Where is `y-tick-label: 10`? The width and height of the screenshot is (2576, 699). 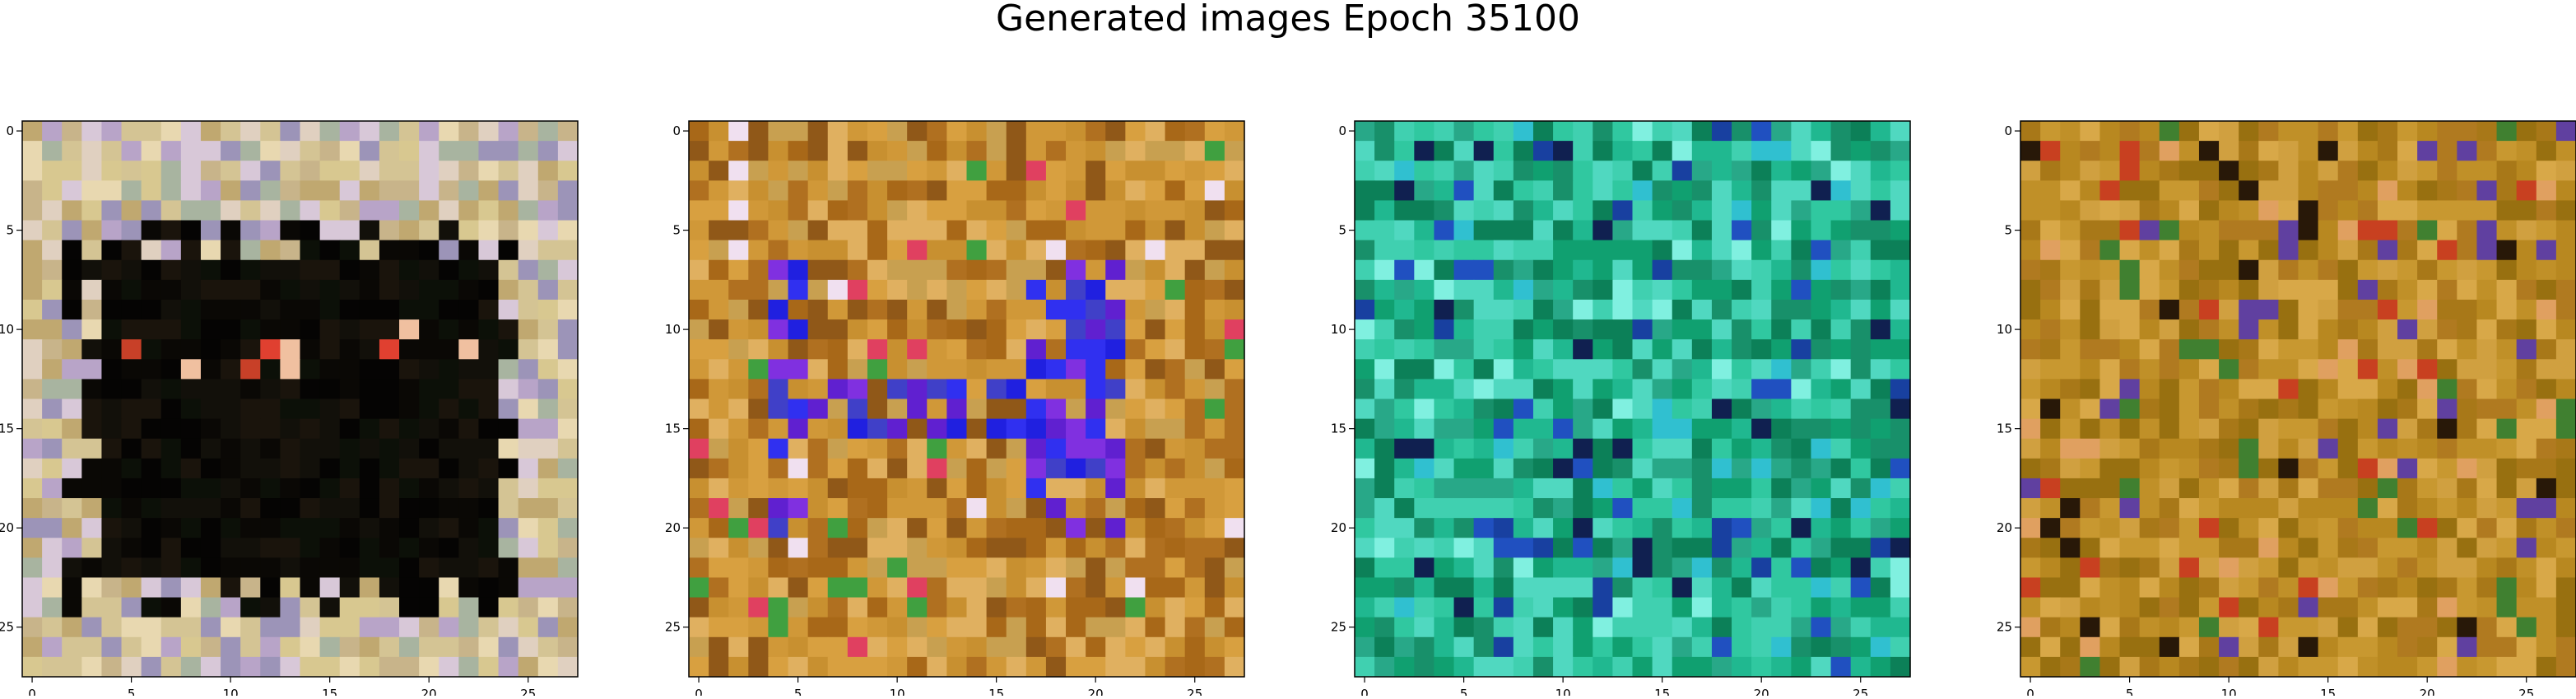
y-tick-label: 10 is located at coordinates (2004, 329).